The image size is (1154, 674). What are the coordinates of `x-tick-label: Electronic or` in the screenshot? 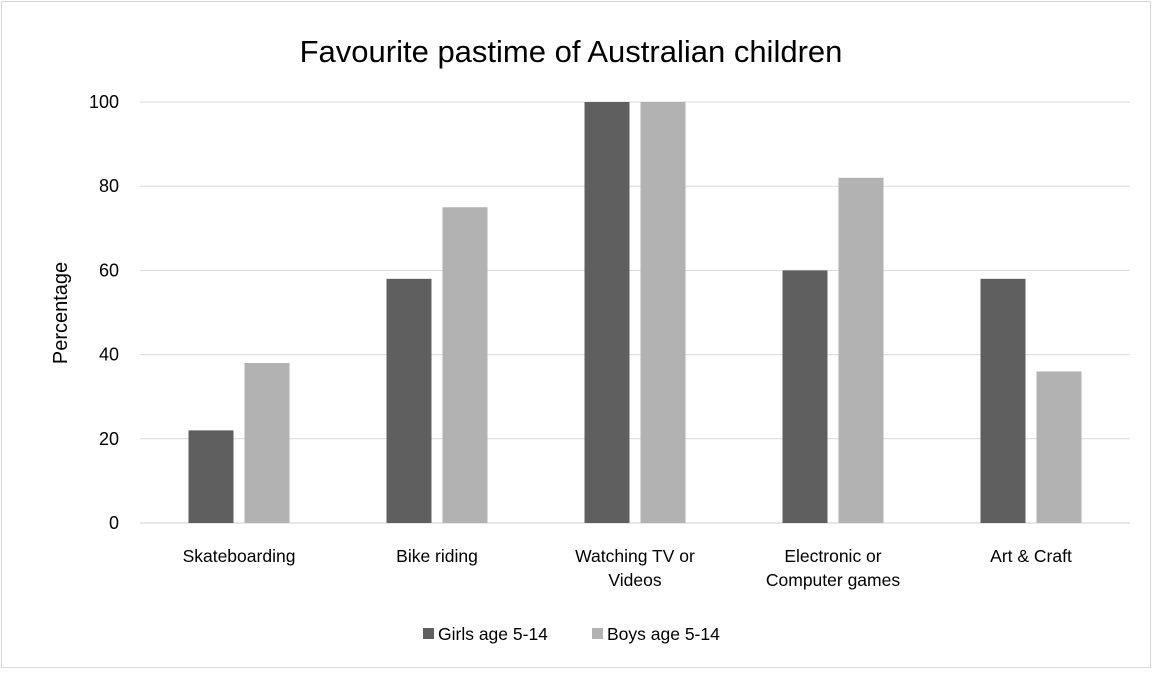 It's located at (832, 556).